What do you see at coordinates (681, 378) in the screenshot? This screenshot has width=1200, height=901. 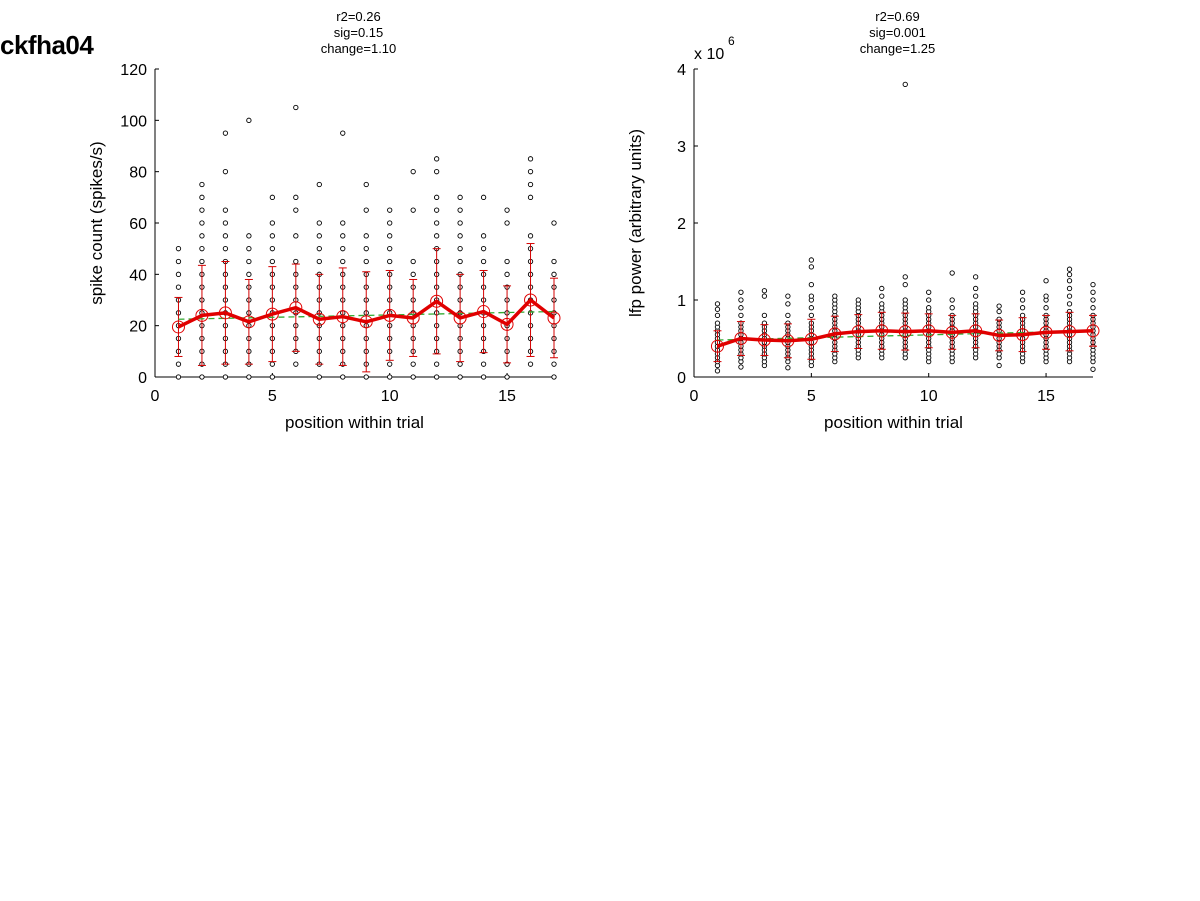 I see `y-tick-label: 0` at bounding box center [681, 378].